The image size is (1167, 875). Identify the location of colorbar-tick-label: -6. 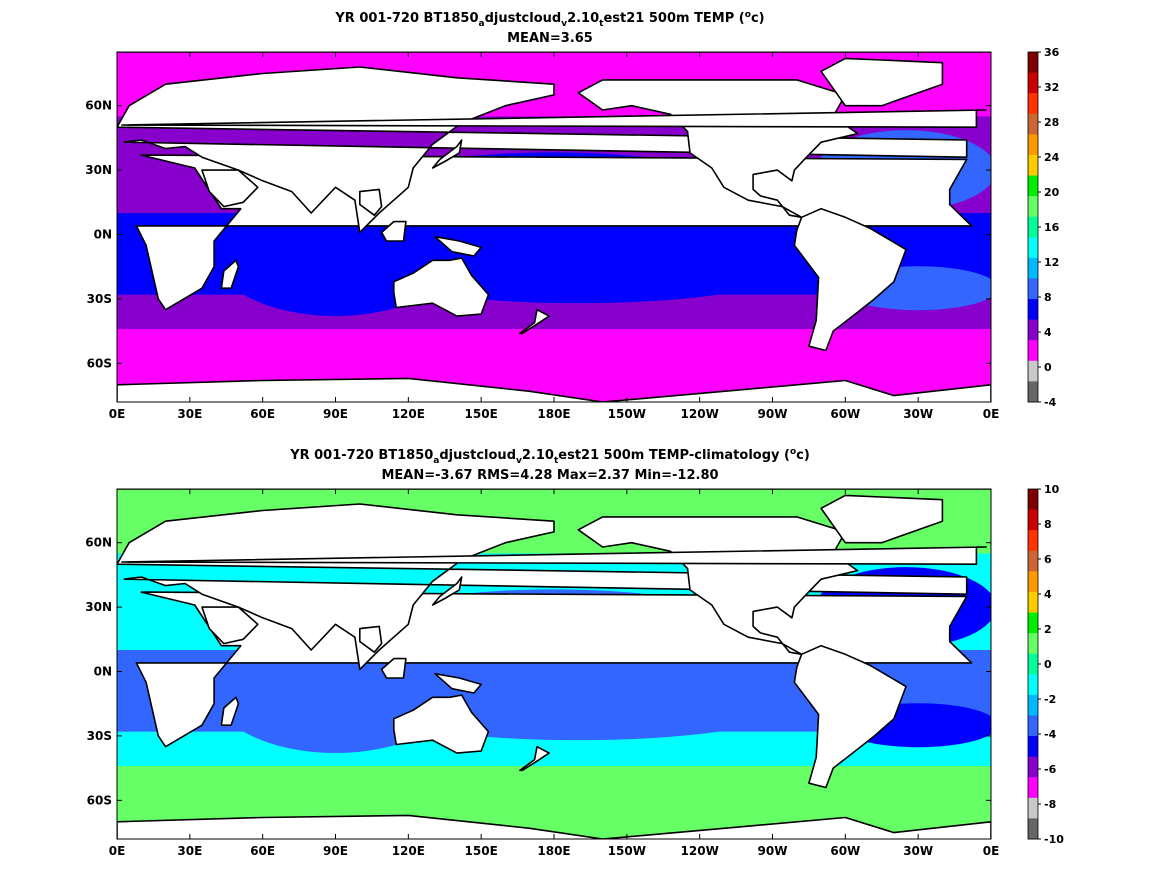
(1050, 769).